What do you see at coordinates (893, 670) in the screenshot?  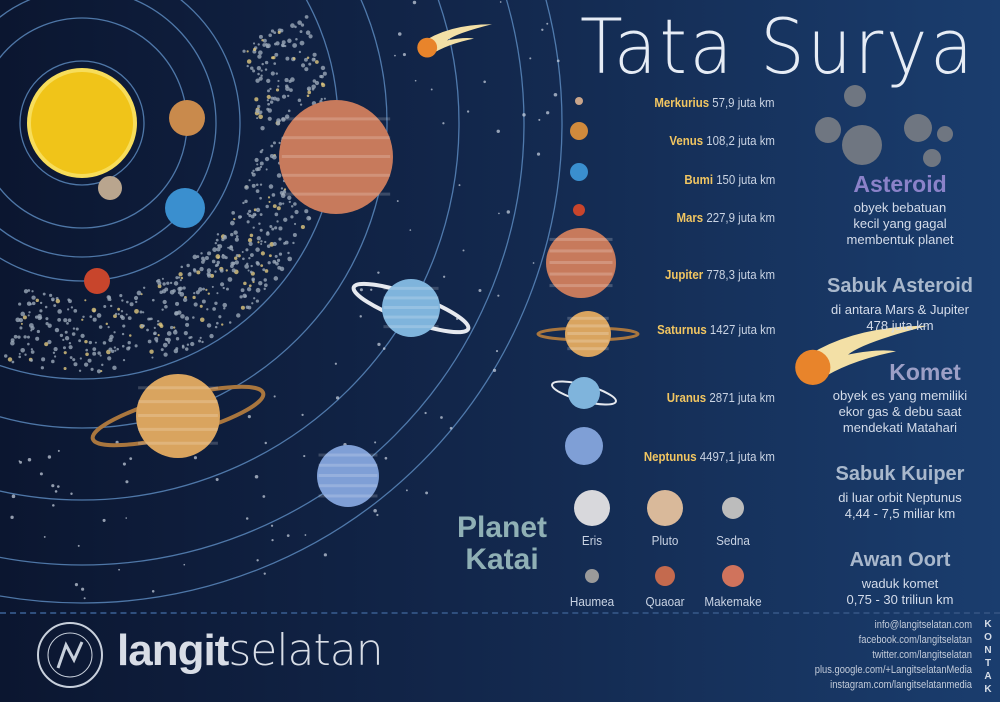 I see `contact-link: plus.google.com/+LangitselatanMedia` at bounding box center [893, 670].